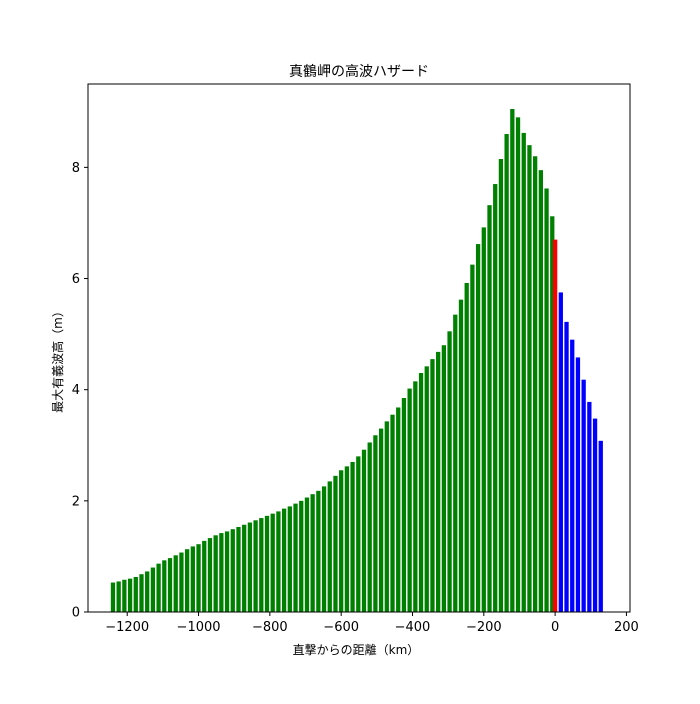 The width and height of the screenshot is (700, 704). I want to click on x-tick-label: 0, so click(555, 627).